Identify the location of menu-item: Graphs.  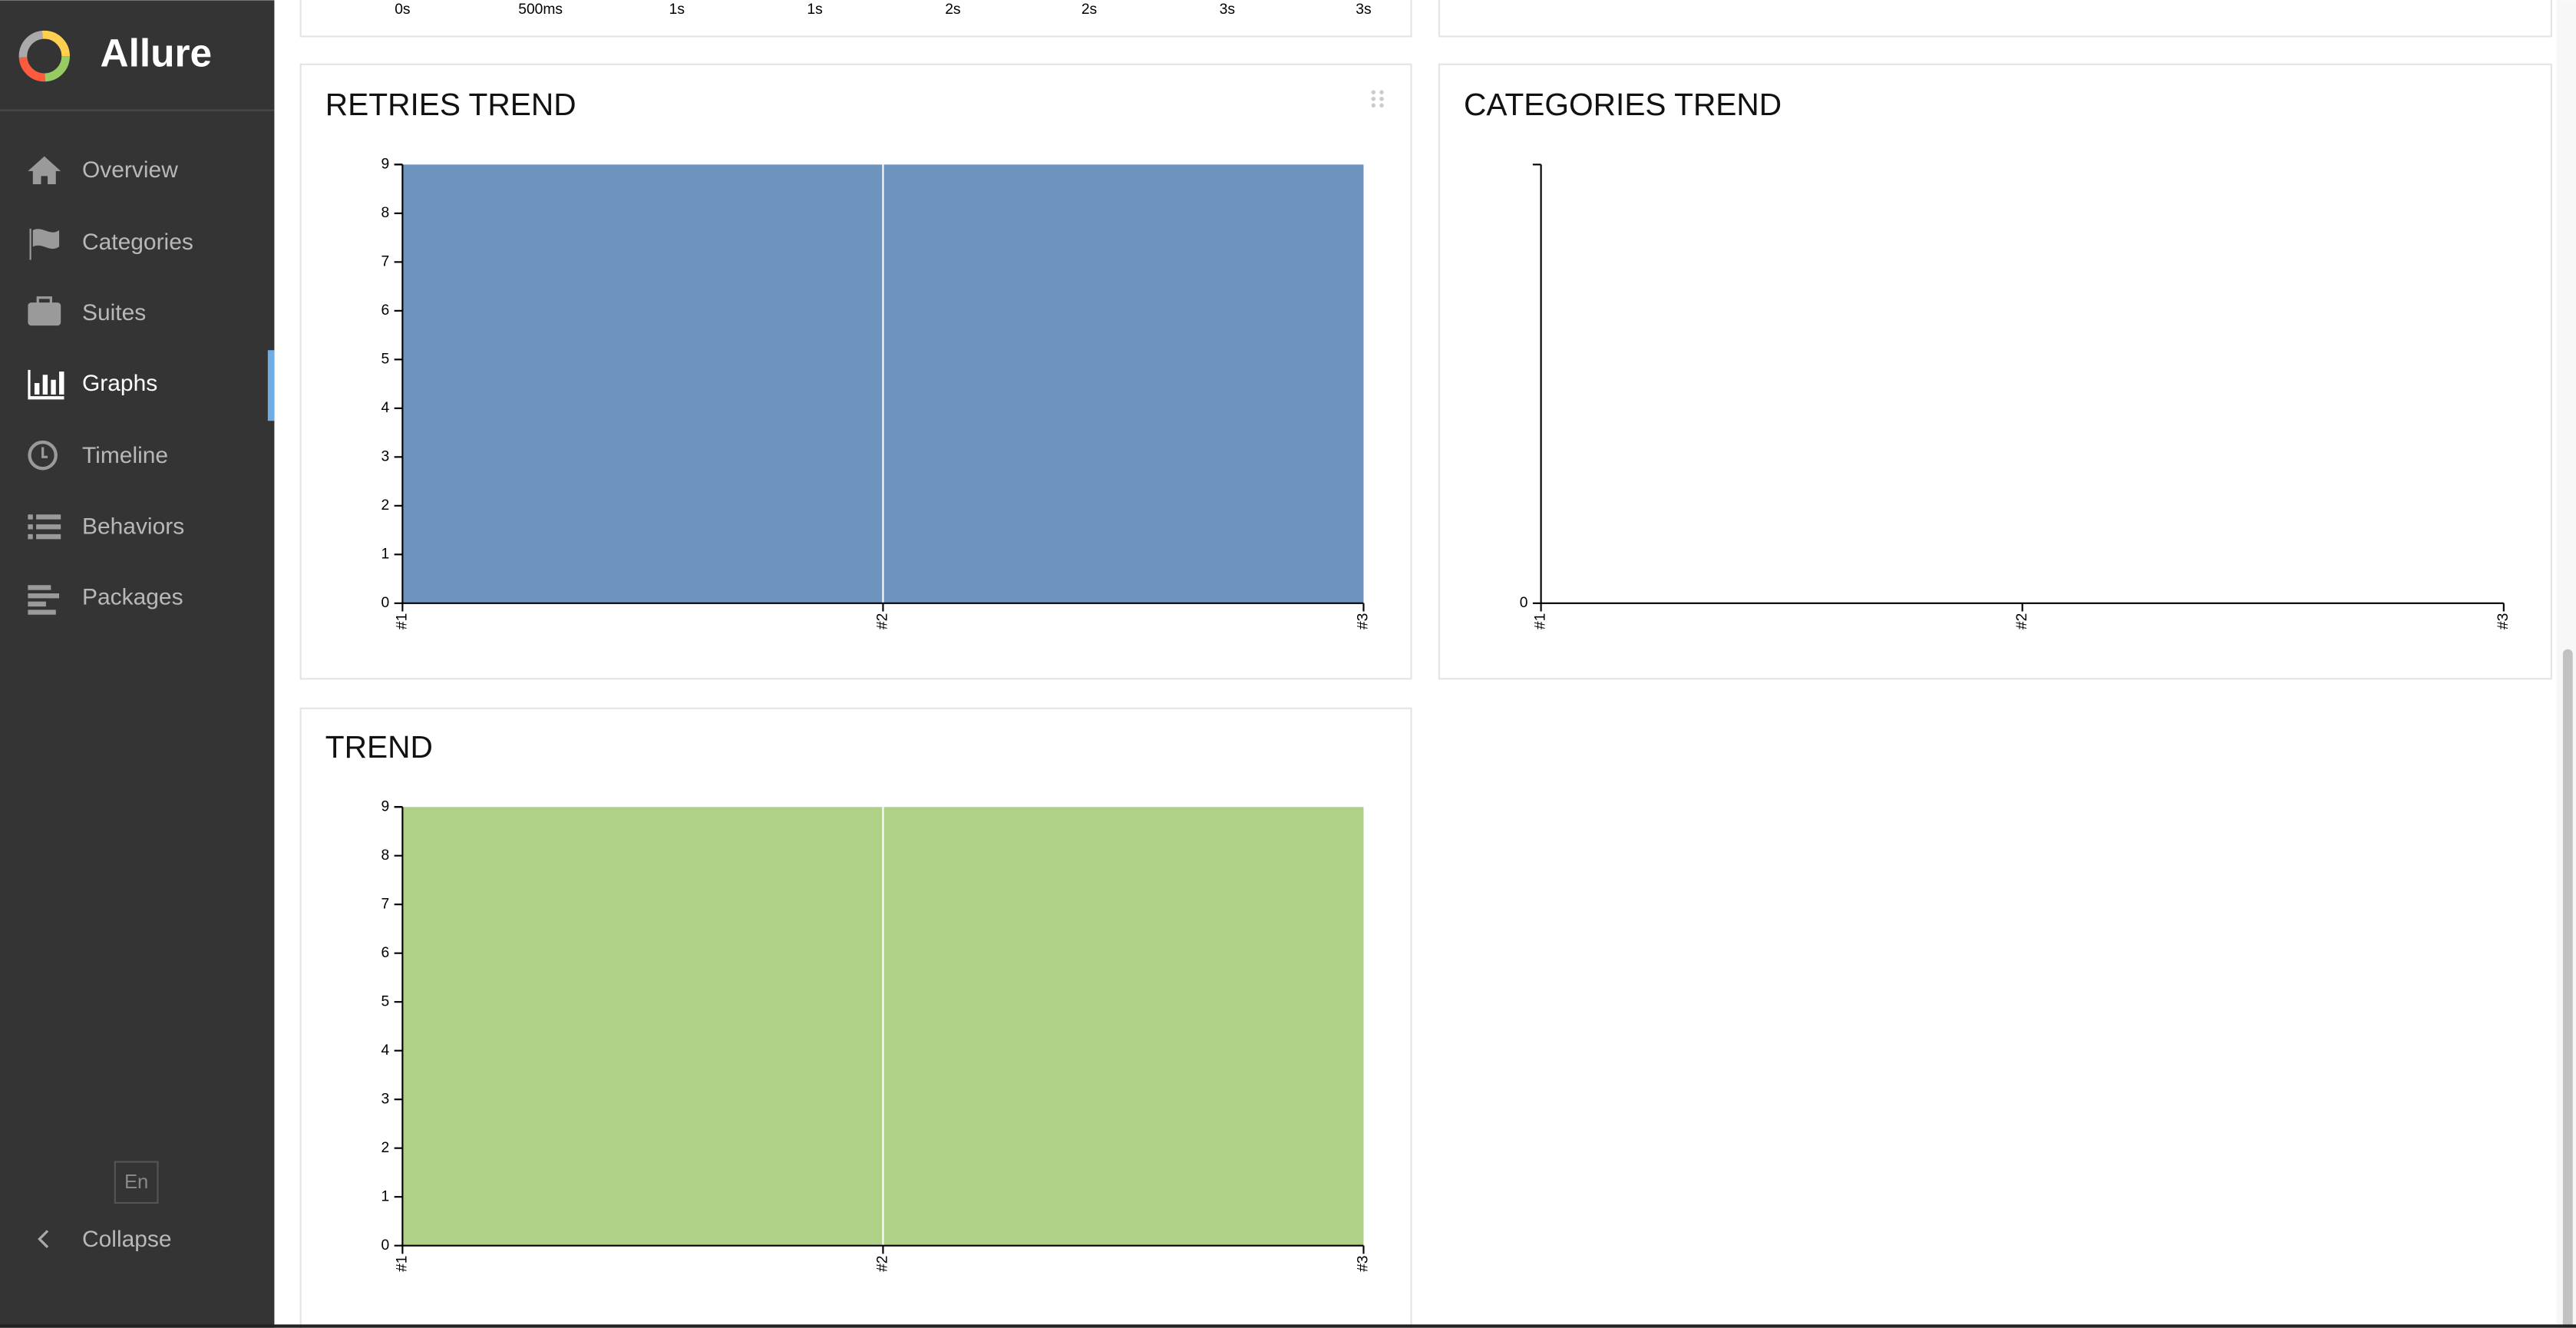
(119, 383).